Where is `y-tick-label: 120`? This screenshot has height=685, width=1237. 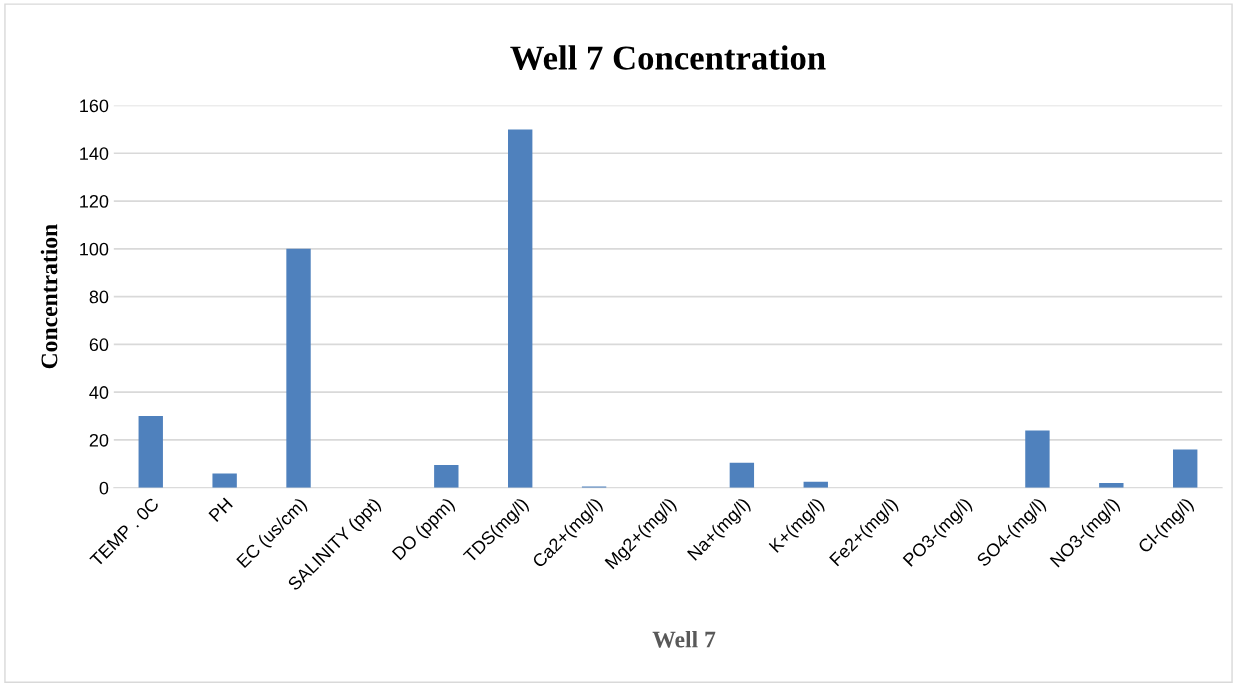
y-tick-label: 120 is located at coordinates (94, 201).